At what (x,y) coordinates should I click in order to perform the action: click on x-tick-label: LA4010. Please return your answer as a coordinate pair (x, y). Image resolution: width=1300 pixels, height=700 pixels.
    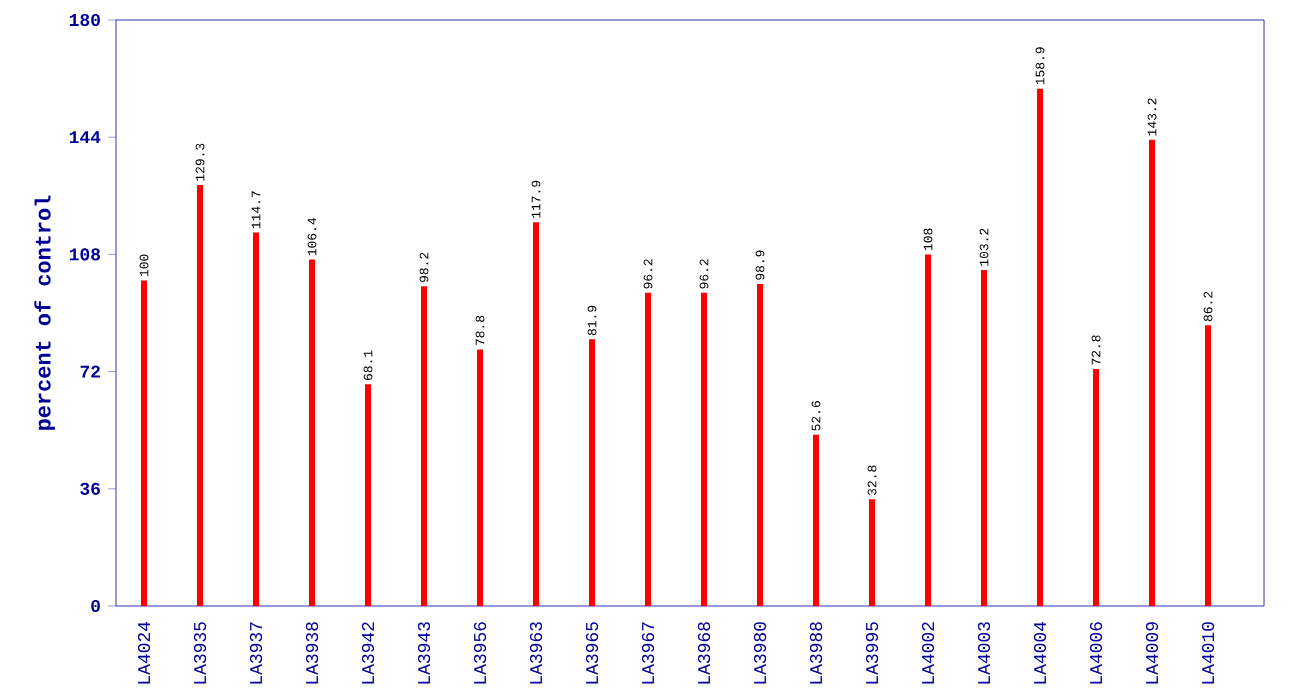
    Looking at the image, I should click on (1208, 653).